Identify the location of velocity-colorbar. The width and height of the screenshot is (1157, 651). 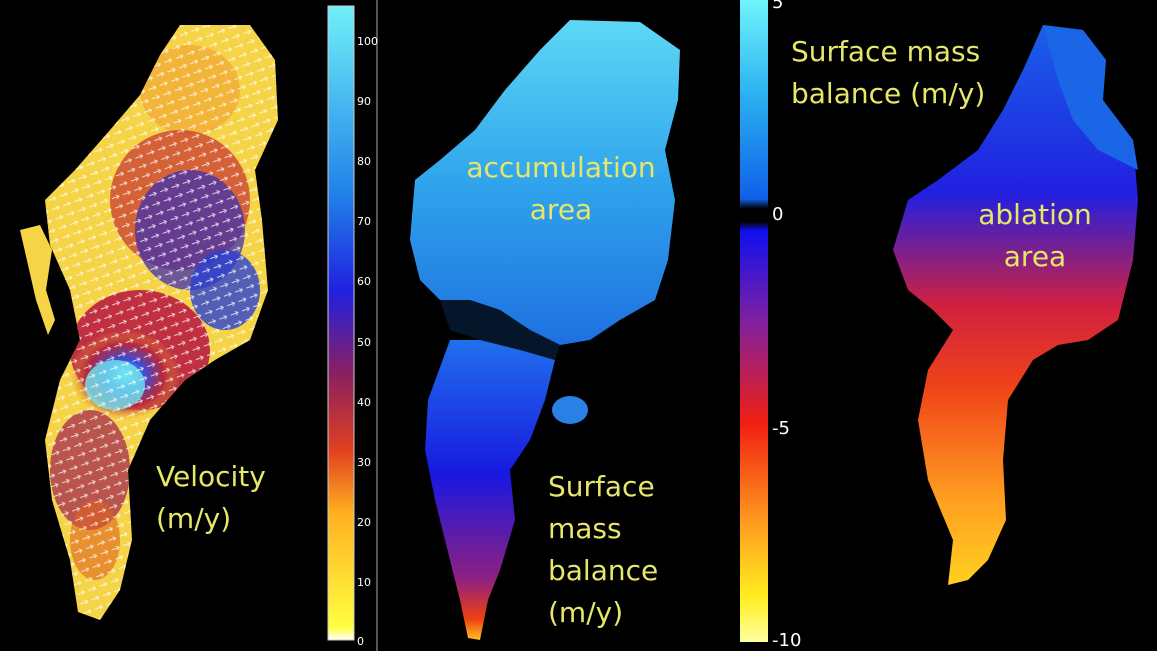
(341, 323).